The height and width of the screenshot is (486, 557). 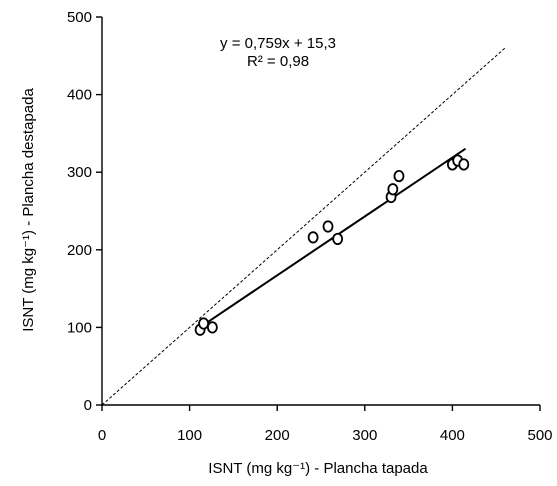 What do you see at coordinates (88, 405) in the screenshot?
I see `y-tick-label: 0` at bounding box center [88, 405].